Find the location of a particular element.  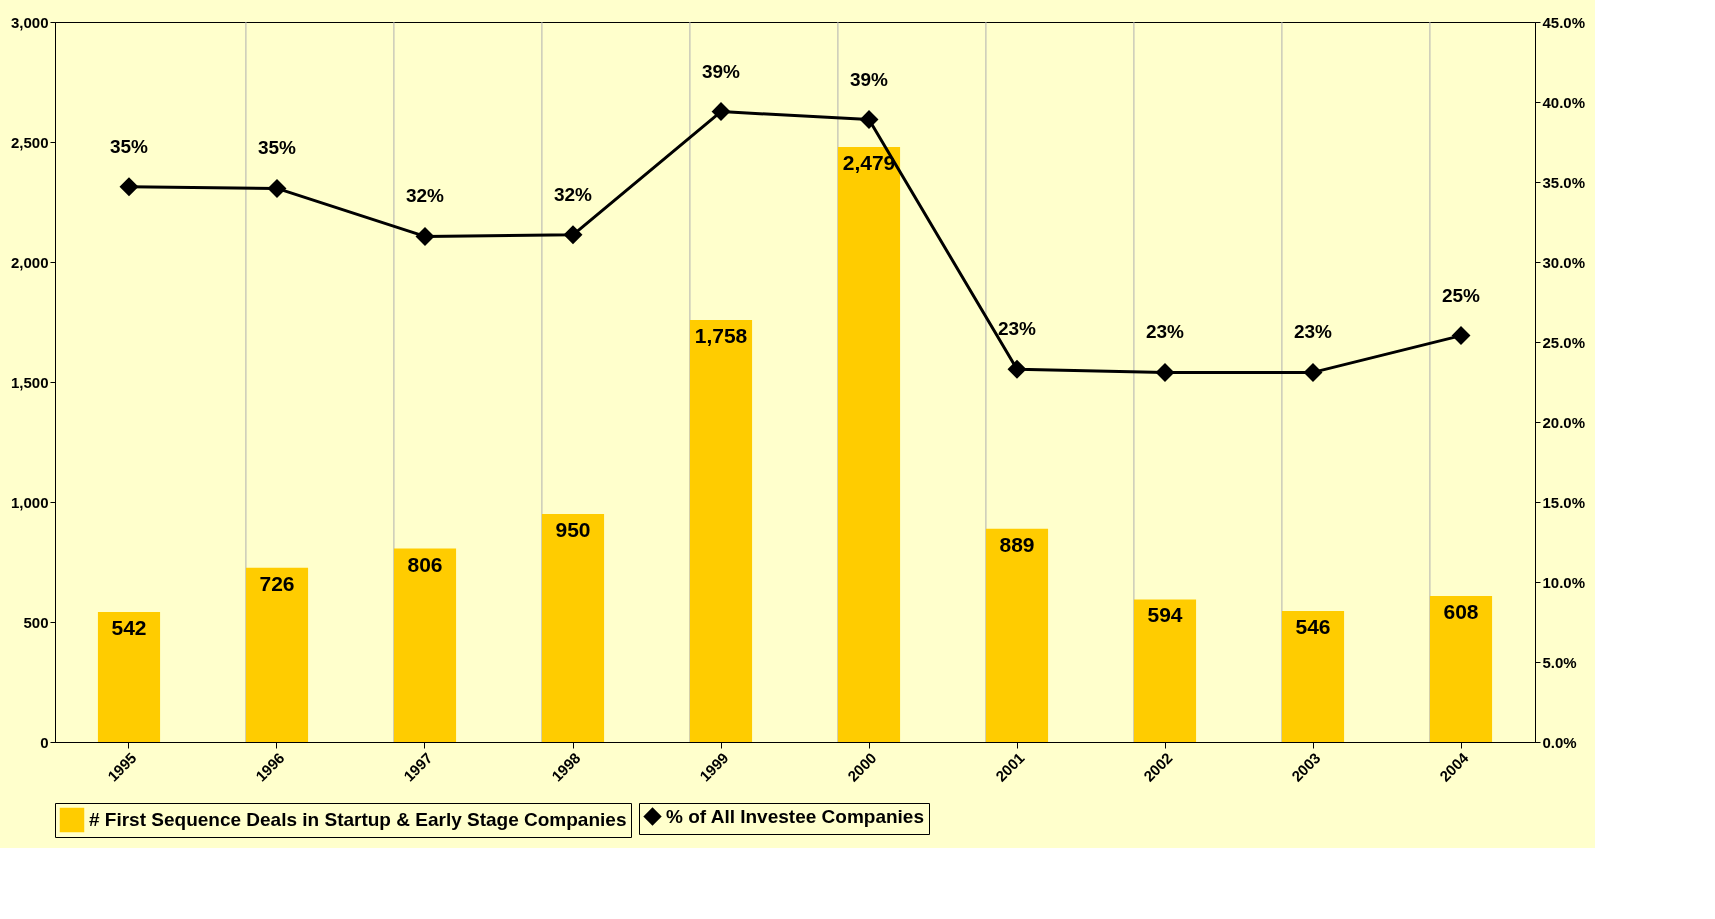

legend-label: % of All Investee Companies is located at coordinates (795, 816).